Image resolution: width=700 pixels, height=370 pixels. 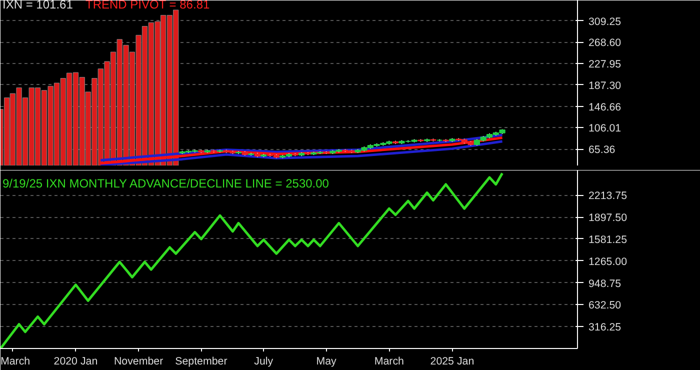 I want to click on x-tick-label: September, so click(x=201, y=362).